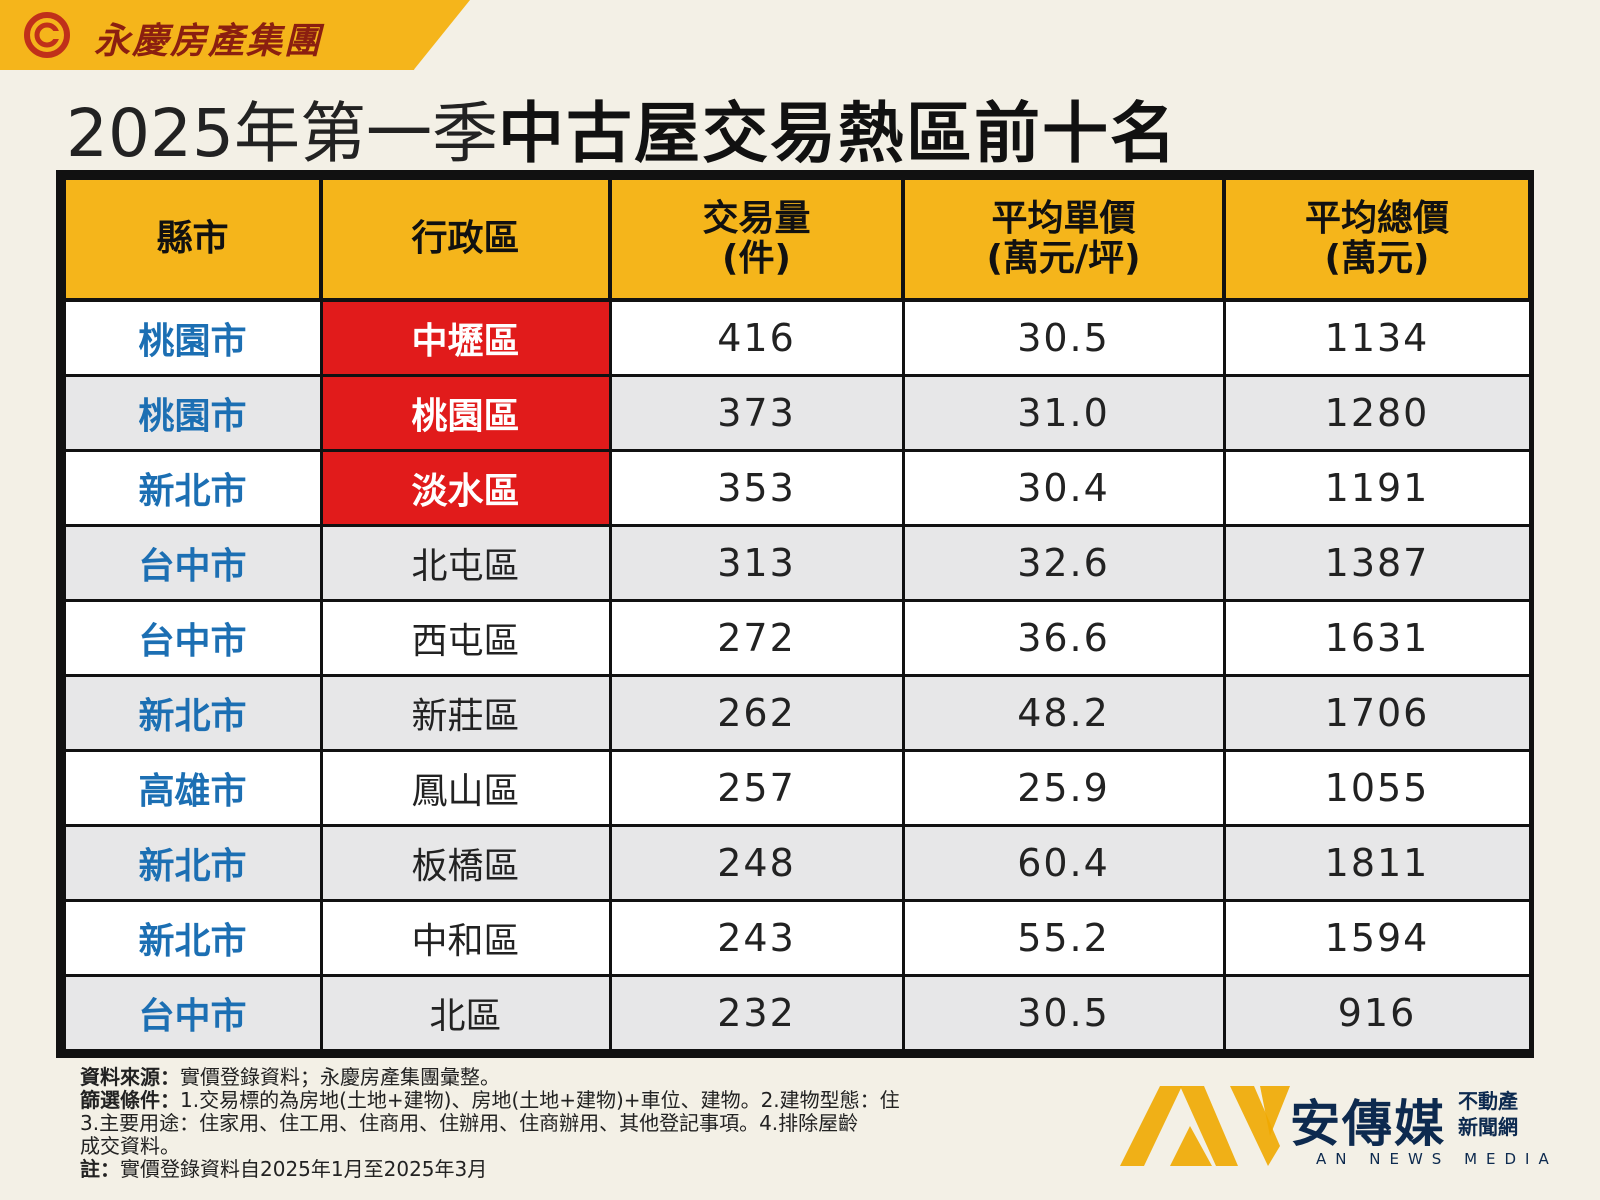 This screenshot has height=1200, width=1600. Describe the element at coordinates (756, 488) in the screenshot. I see `volume-cell: 353` at that location.